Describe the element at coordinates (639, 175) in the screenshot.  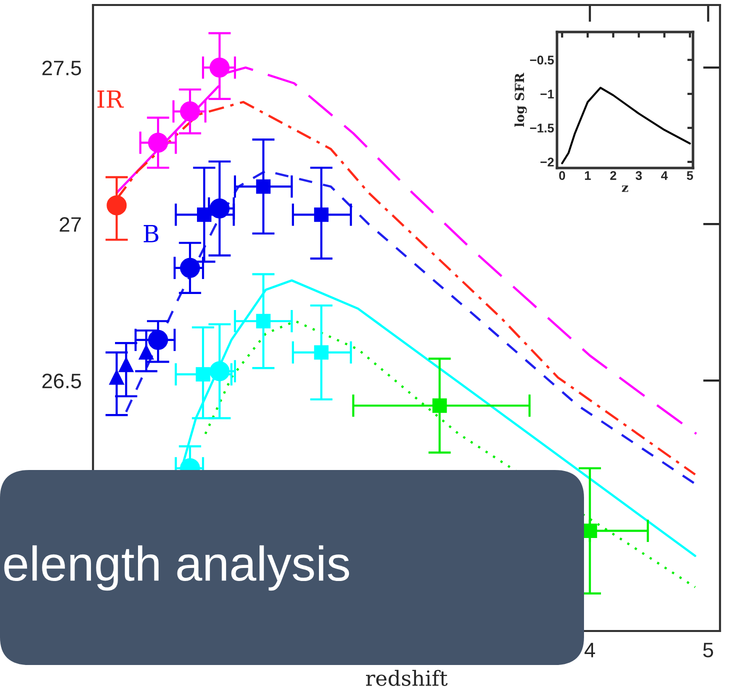
I see `x-tick-label: 3` at that location.